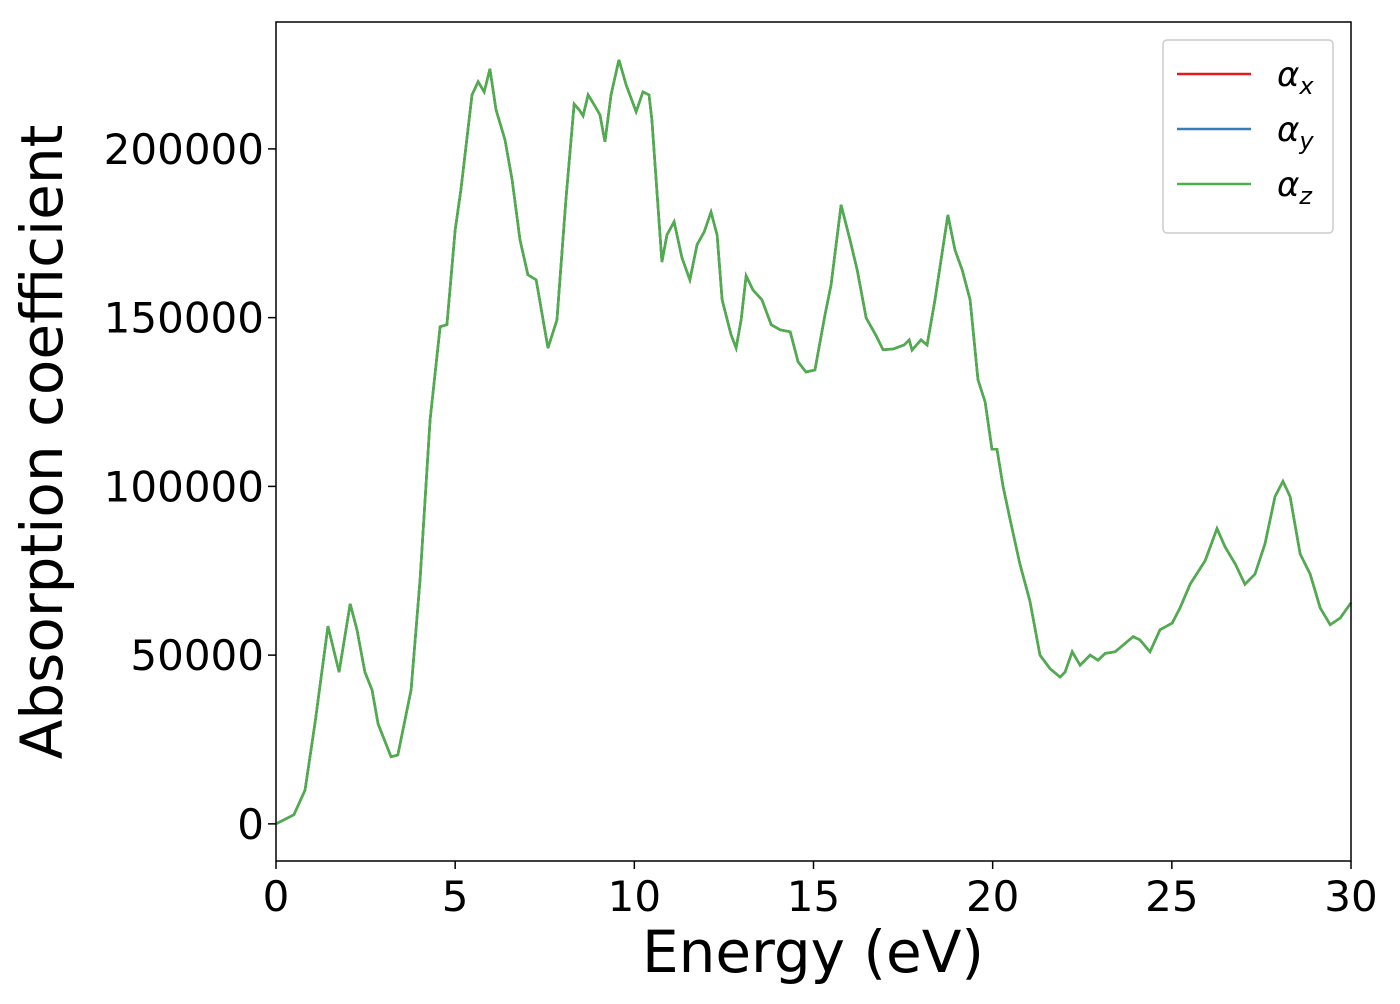 This screenshot has width=1400, height=1004. What do you see at coordinates (184, 486) in the screenshot?
I see `y-tick-label: 100000` at bounding box center [184, 486].